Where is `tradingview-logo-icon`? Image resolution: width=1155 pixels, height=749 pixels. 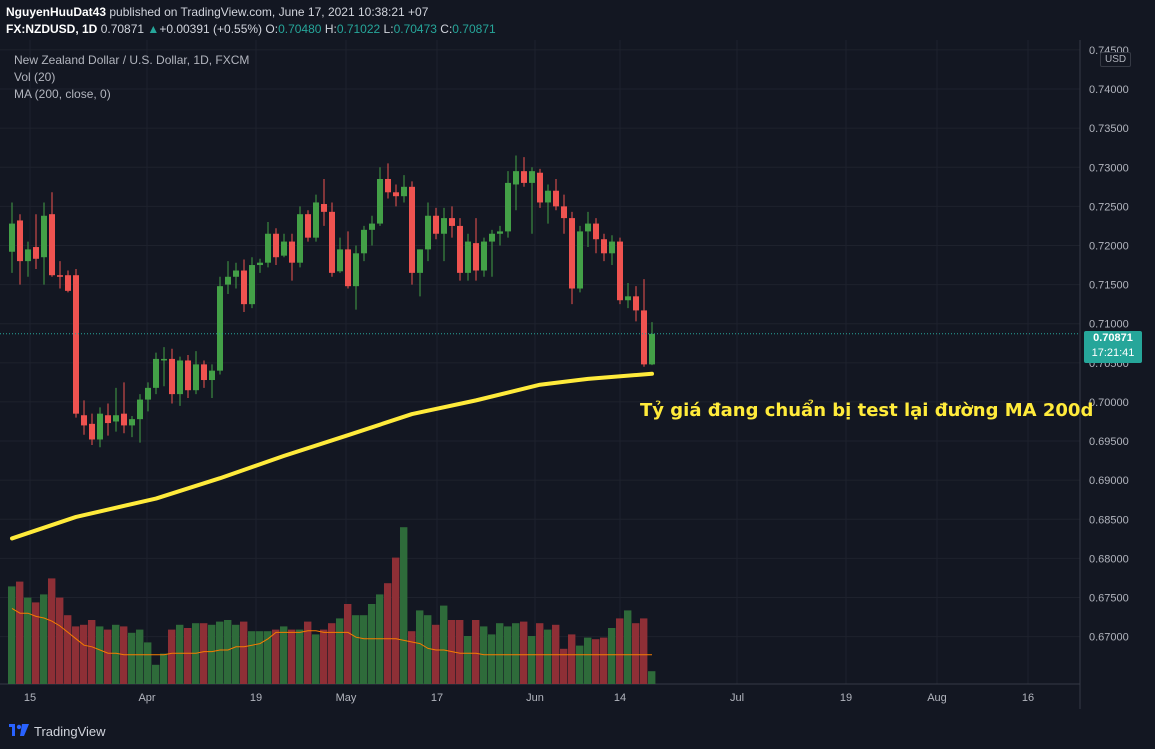 tradingview-logo-icon is located at coordinates (19, 730).